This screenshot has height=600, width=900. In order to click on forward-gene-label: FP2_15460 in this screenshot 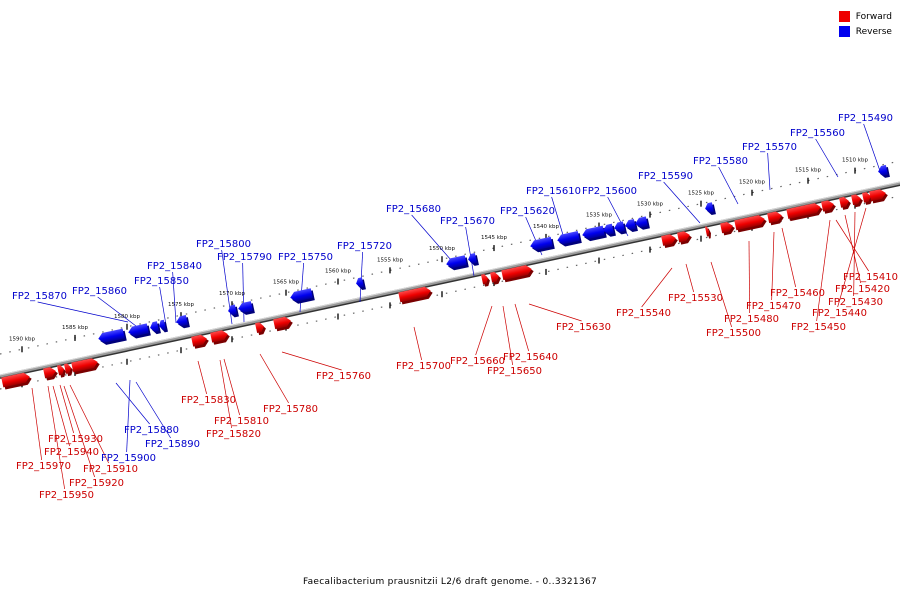, I will do `click(797, 293)`.